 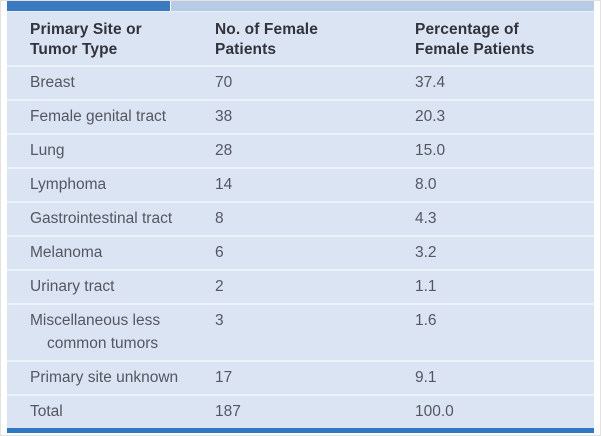 I want to click on cell-percentage: 1.1, so click(x=426, y=286).